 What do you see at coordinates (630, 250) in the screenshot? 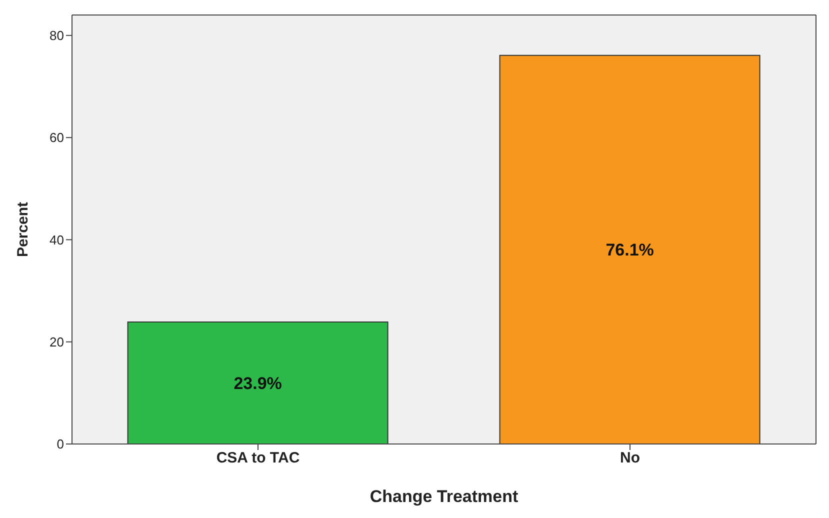
I see `data-label: 76.1%` at bounding box center [630, 250].